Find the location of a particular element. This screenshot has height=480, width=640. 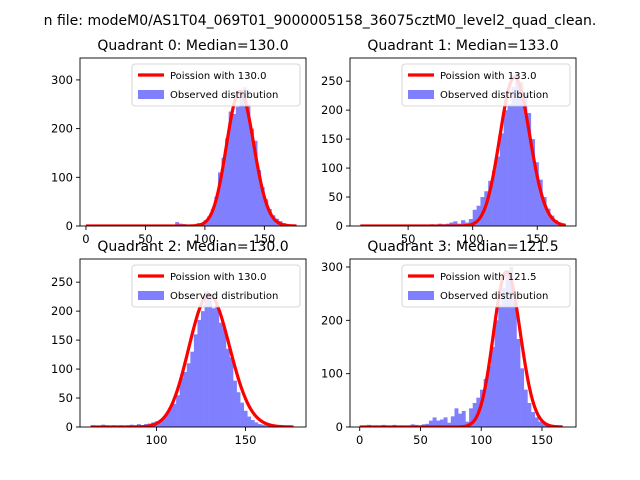

plot-area is located at coordinates (461, 347).